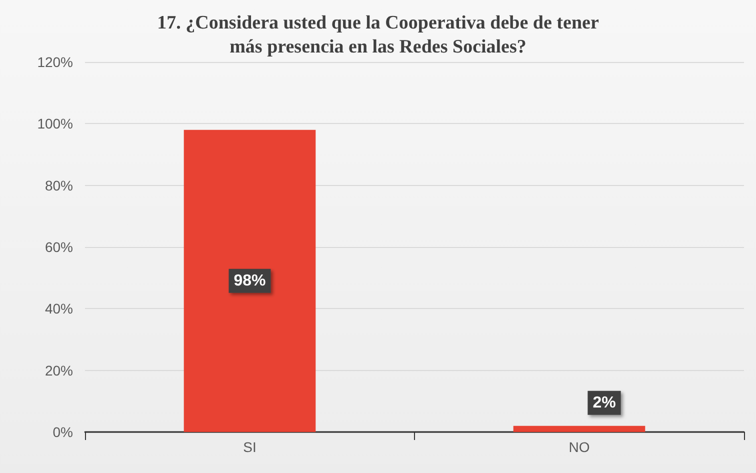 The image size is (756, 473). What do you see at coordinates (58, 370) in the screenshot?
I see `y-tick-label: 20%` at bounding box center [58, 370].